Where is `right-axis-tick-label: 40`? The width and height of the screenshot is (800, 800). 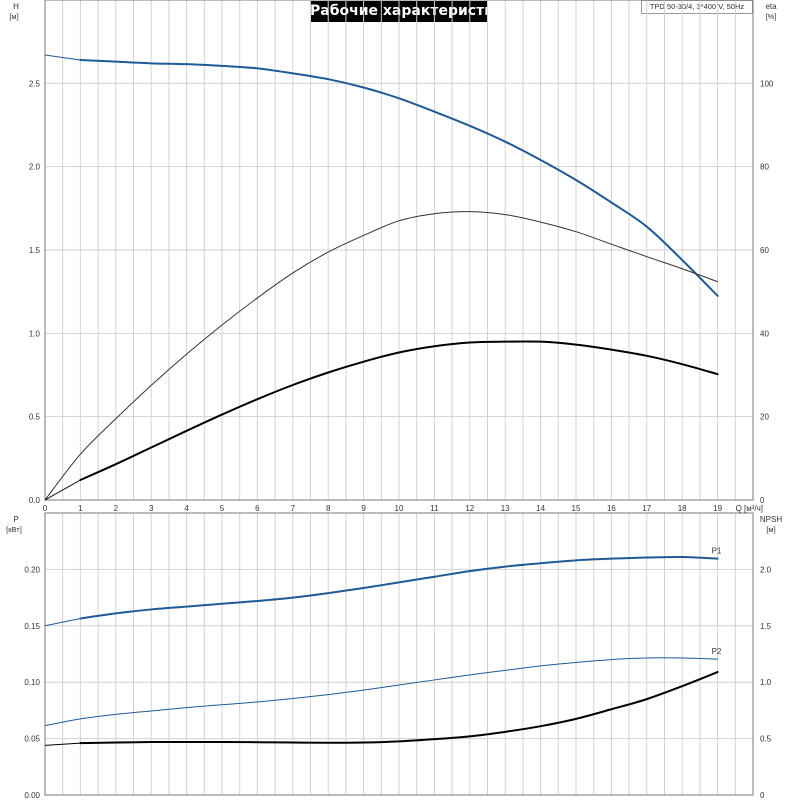 right-axis-tick-label: 40 is located at coordinates (764, 333).